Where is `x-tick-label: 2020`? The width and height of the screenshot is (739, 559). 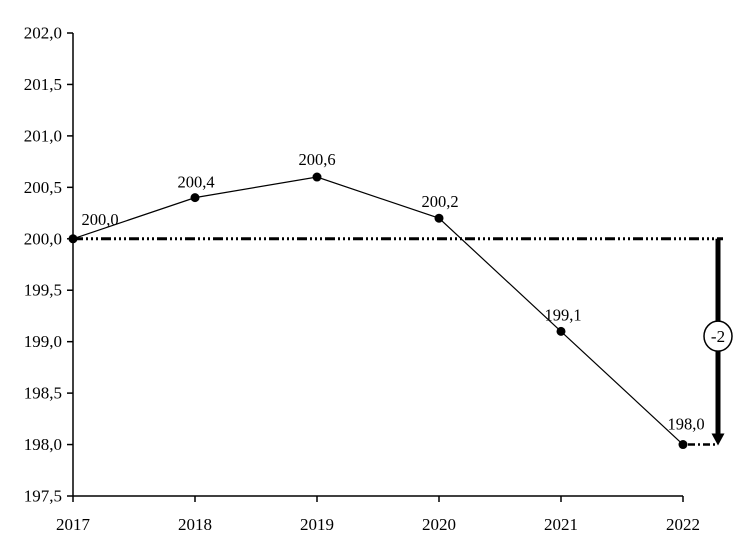
x-tick-label: 2020 is located at coordinates (439, 524).